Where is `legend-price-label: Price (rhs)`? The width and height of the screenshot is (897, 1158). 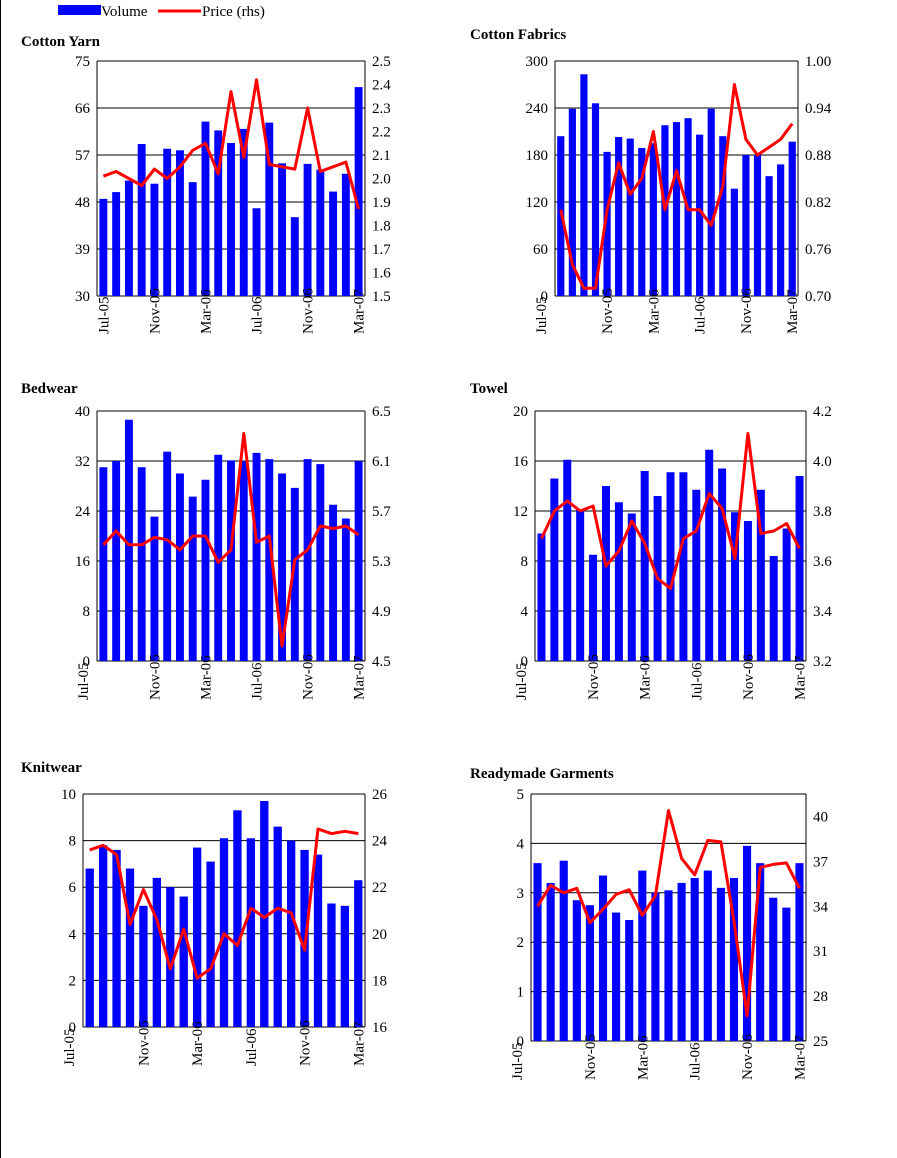
legend-price-label: Price (rhs) is located at coordinates (233, 12).